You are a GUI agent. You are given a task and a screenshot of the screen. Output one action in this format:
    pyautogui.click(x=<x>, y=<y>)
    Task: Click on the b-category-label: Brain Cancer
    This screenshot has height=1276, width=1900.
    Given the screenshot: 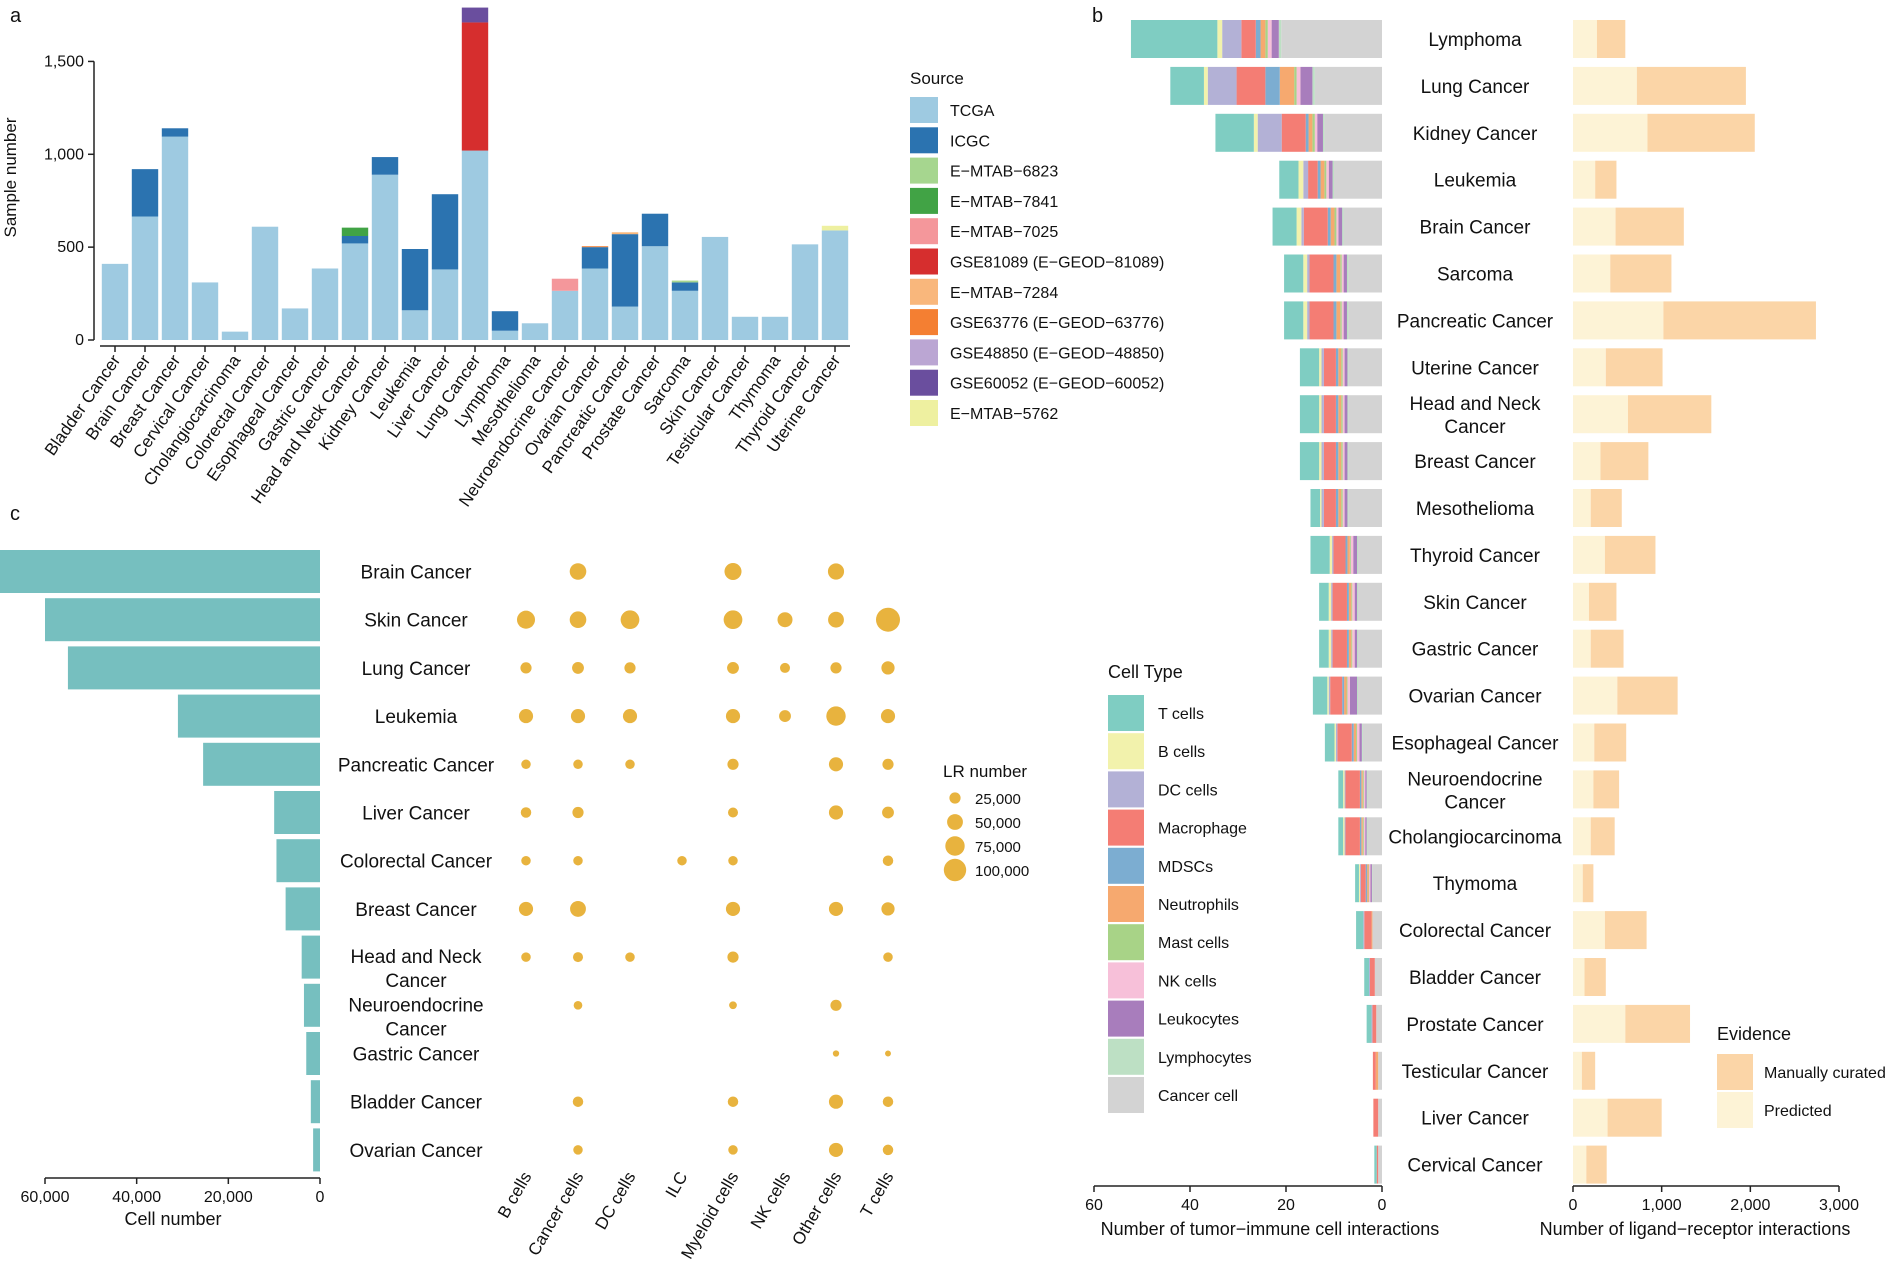 What is the action you would take?
    pyautogui.click(x=1476, y=228)
    